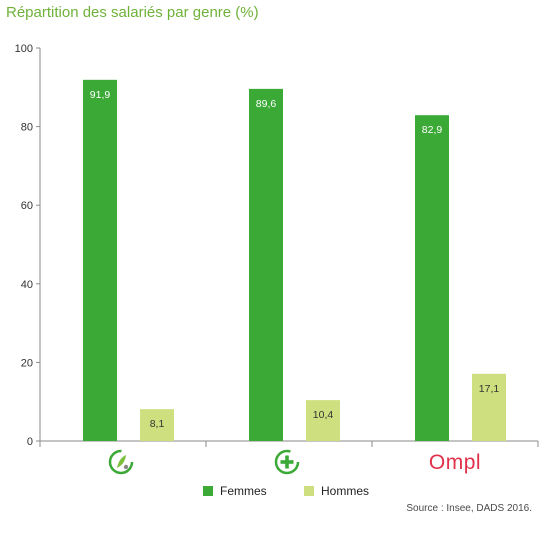  Describe the element at coordinates (100, 95) in the screenshot. I see `data-label-femmes-1: 91,9` at that location.